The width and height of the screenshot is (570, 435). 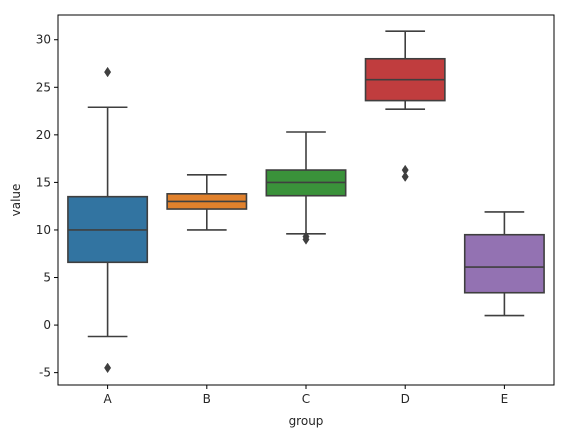 I want to click on box-group-e, so click(x=504, y=264).